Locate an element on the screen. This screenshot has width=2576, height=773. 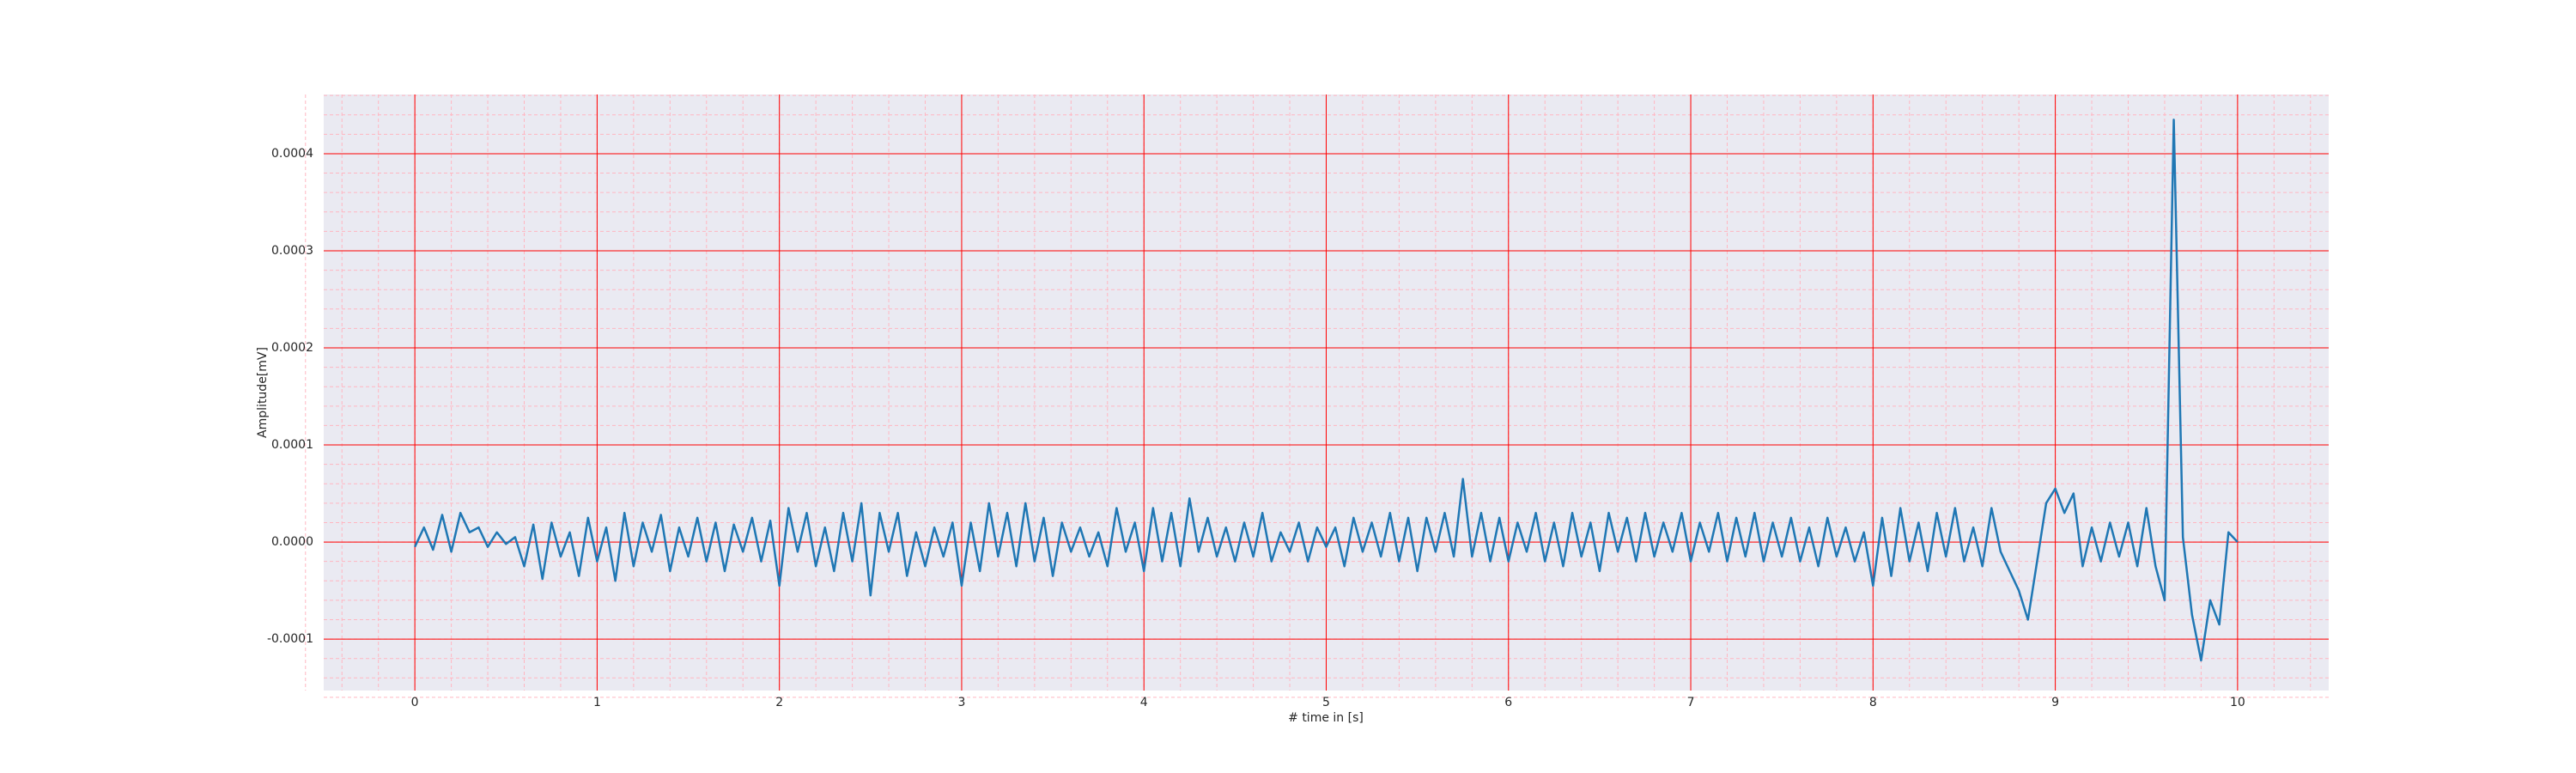
x-tick-label: 0 is located at coordinates (415, 702).